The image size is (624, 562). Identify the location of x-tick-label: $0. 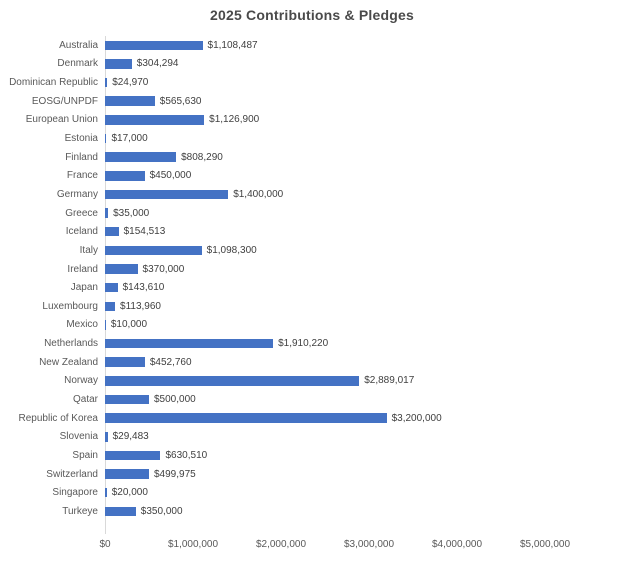
(105, 544).